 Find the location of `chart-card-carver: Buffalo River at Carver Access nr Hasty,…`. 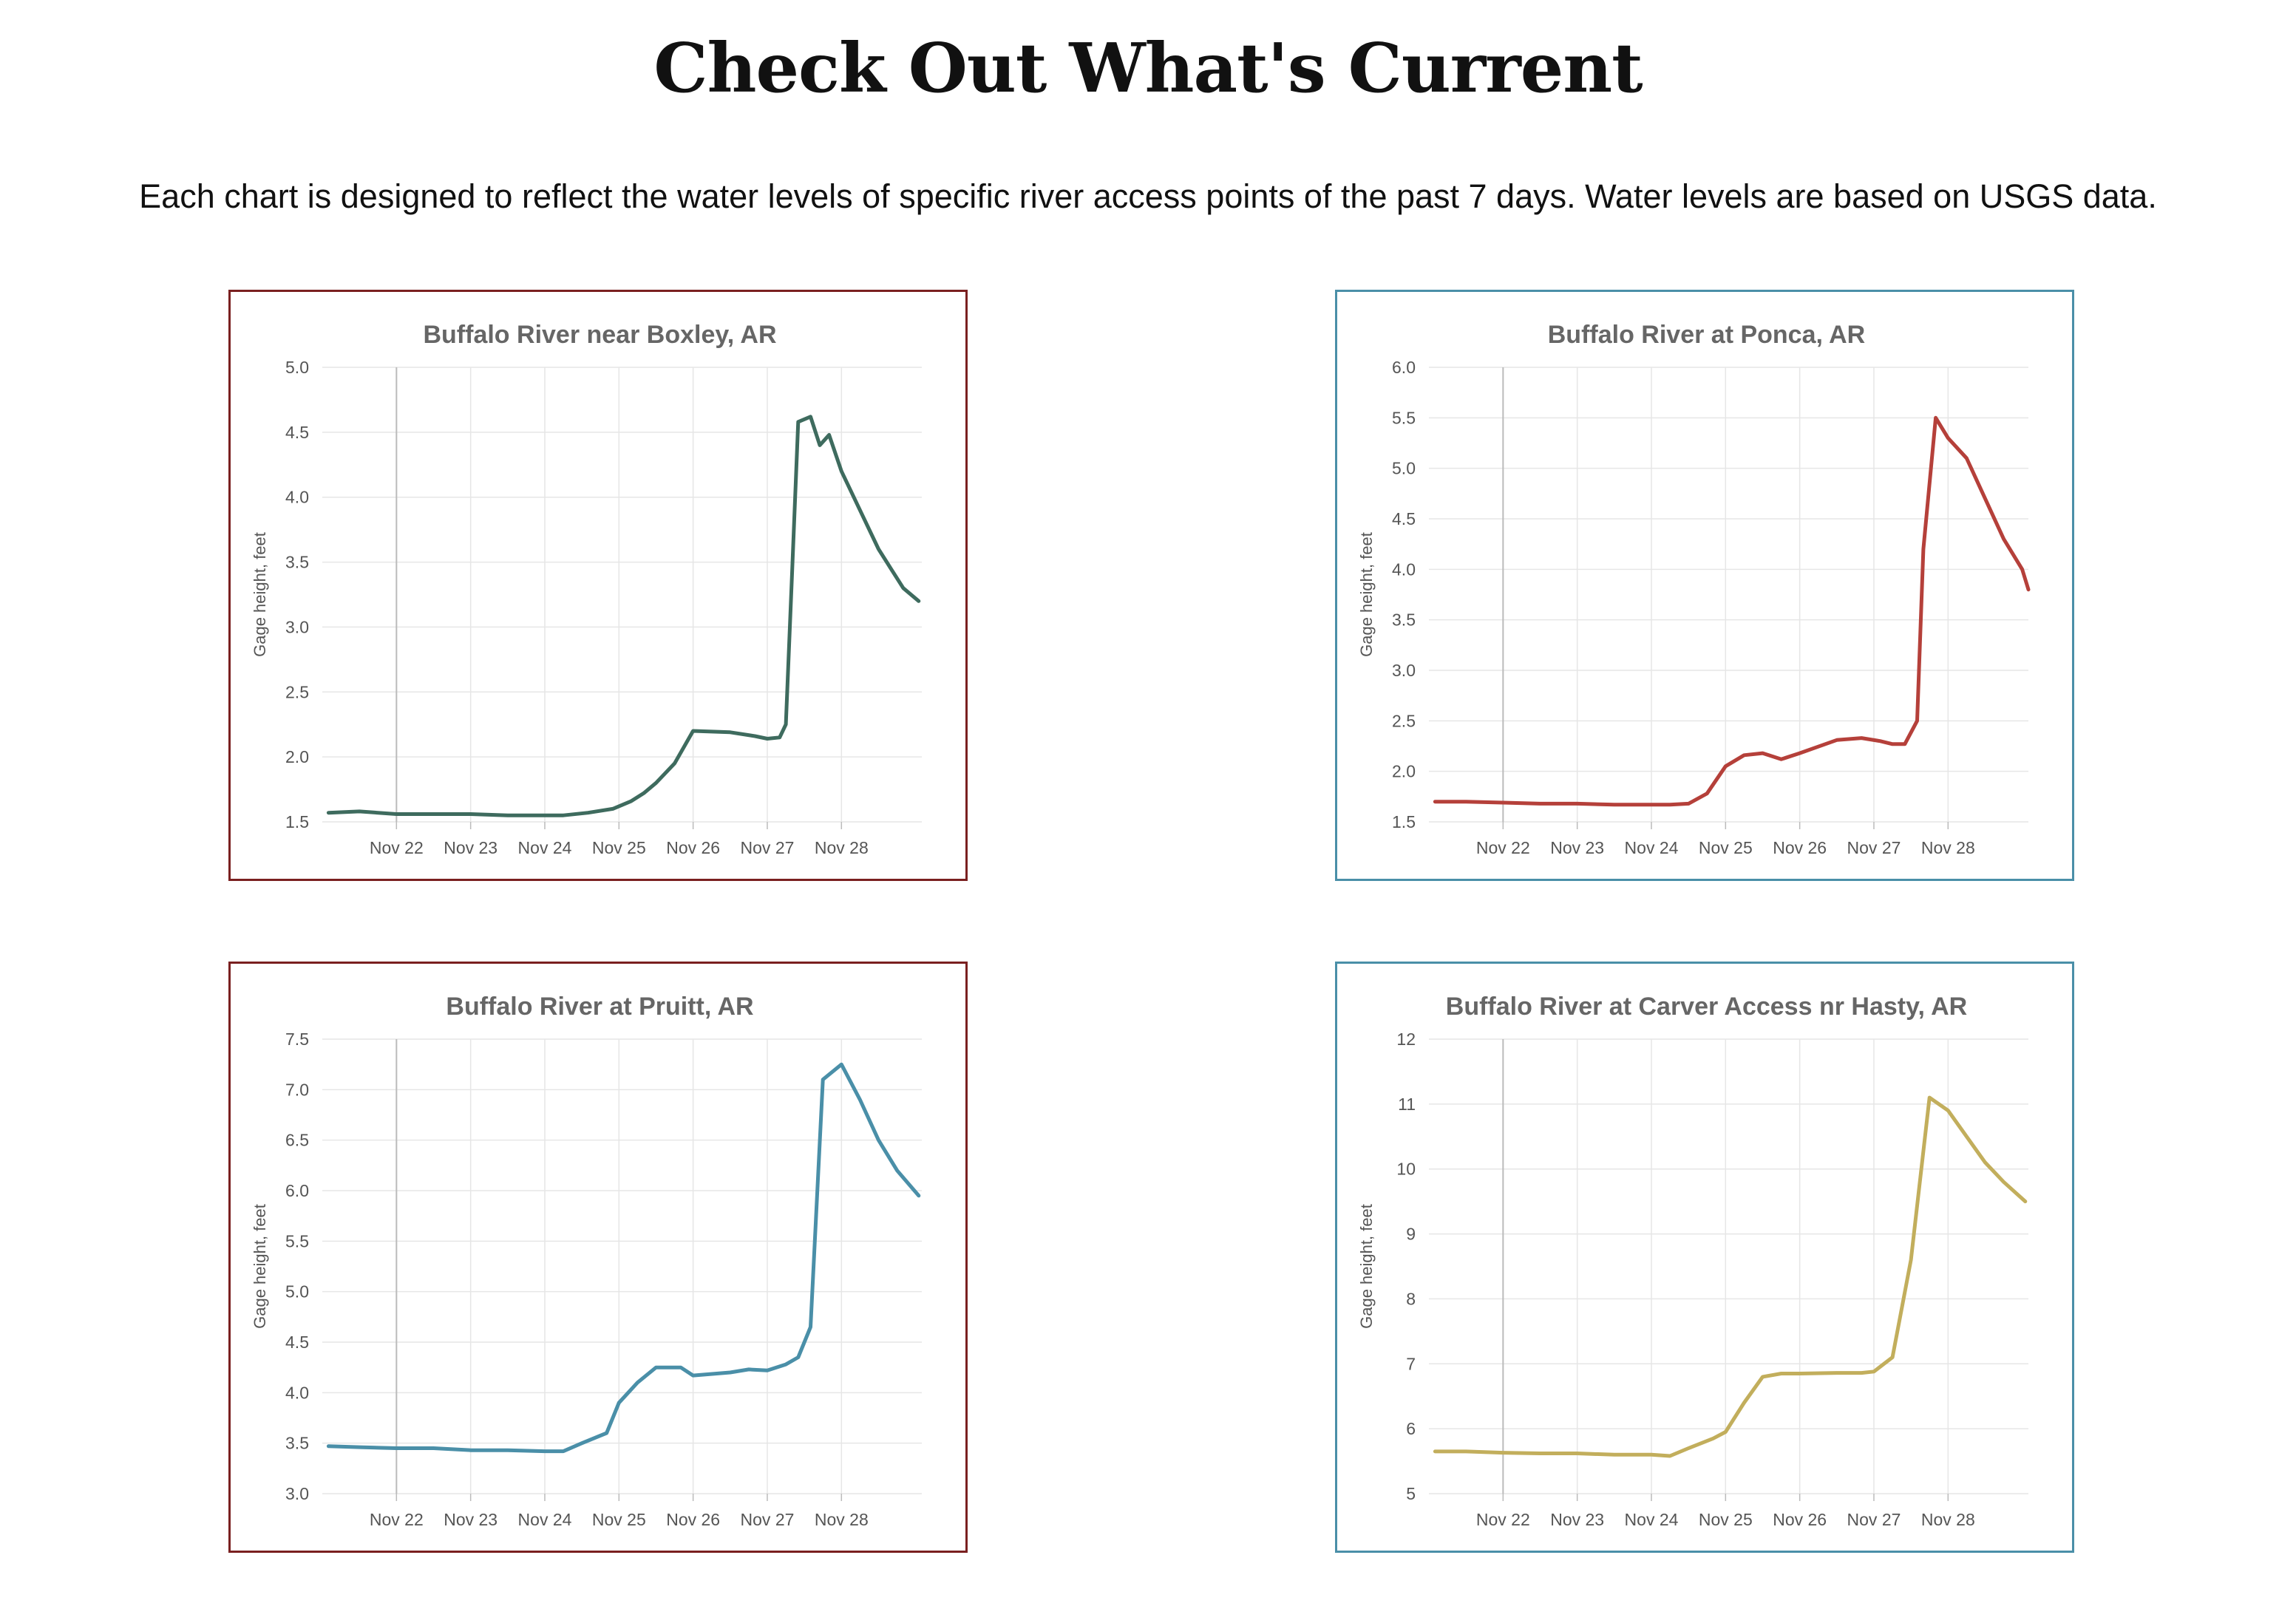

chart-card-carver: Buffalo River at Carver Access nr Hasty,… is located at coordinates (1705, 1257).